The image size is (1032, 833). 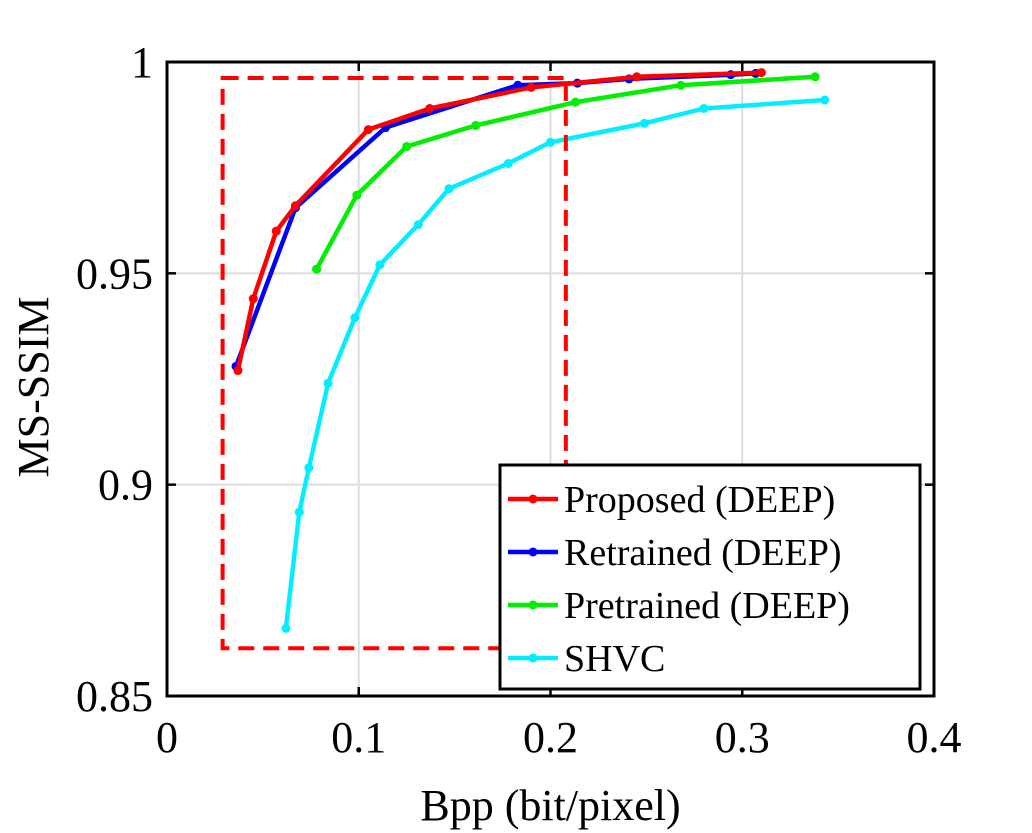 What do you see at coordinates (566, 173) in the screenshot?
I see `series-pretrained-deep` at bounding box center [566, 173].